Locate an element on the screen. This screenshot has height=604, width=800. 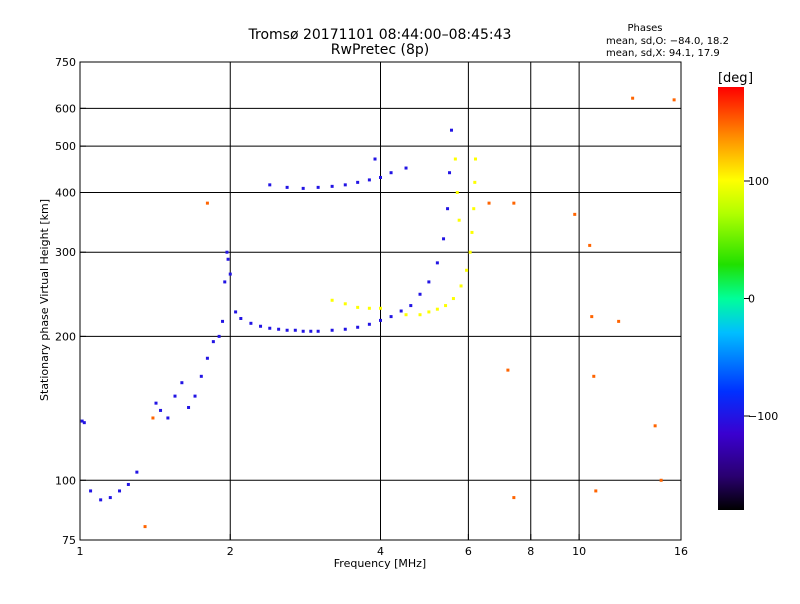
x-axis-label: Frequency [MHz] is located at coordinates (380, 563).